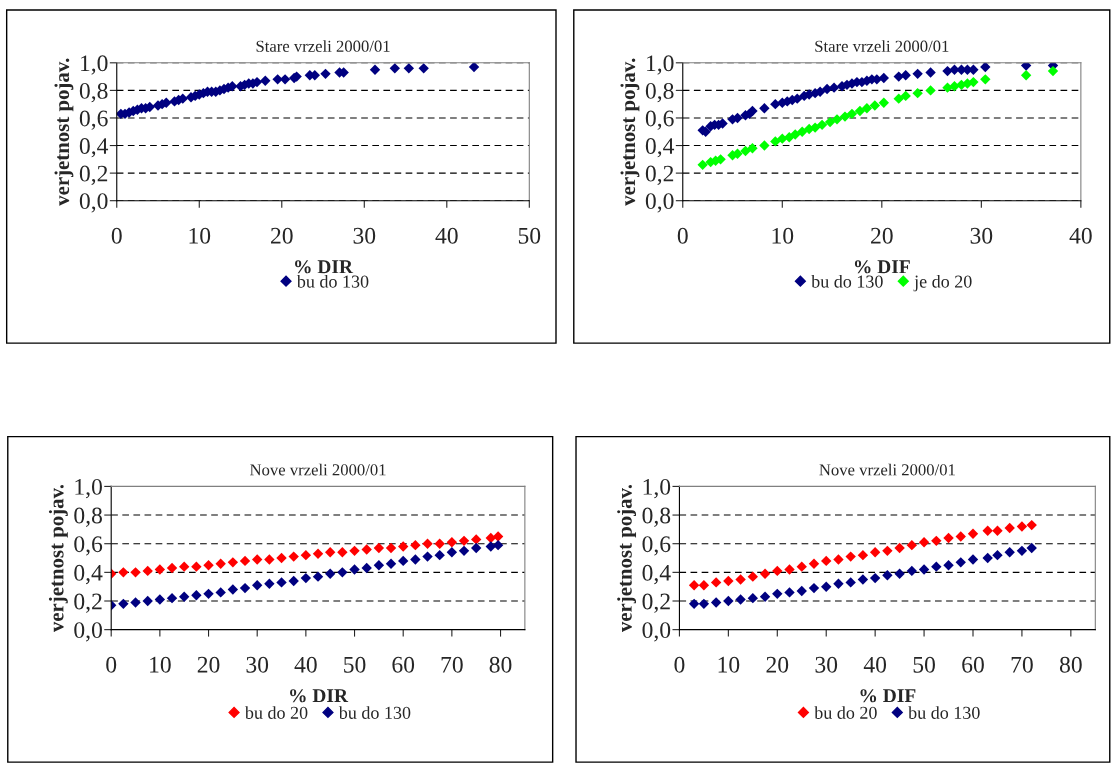 The width and height of the screenshot is (1112, 766). What do you see at coordinates (88, 517) in the screenshot?
I see `y-tick-label: 0,8` at bounding box center [88, 517].